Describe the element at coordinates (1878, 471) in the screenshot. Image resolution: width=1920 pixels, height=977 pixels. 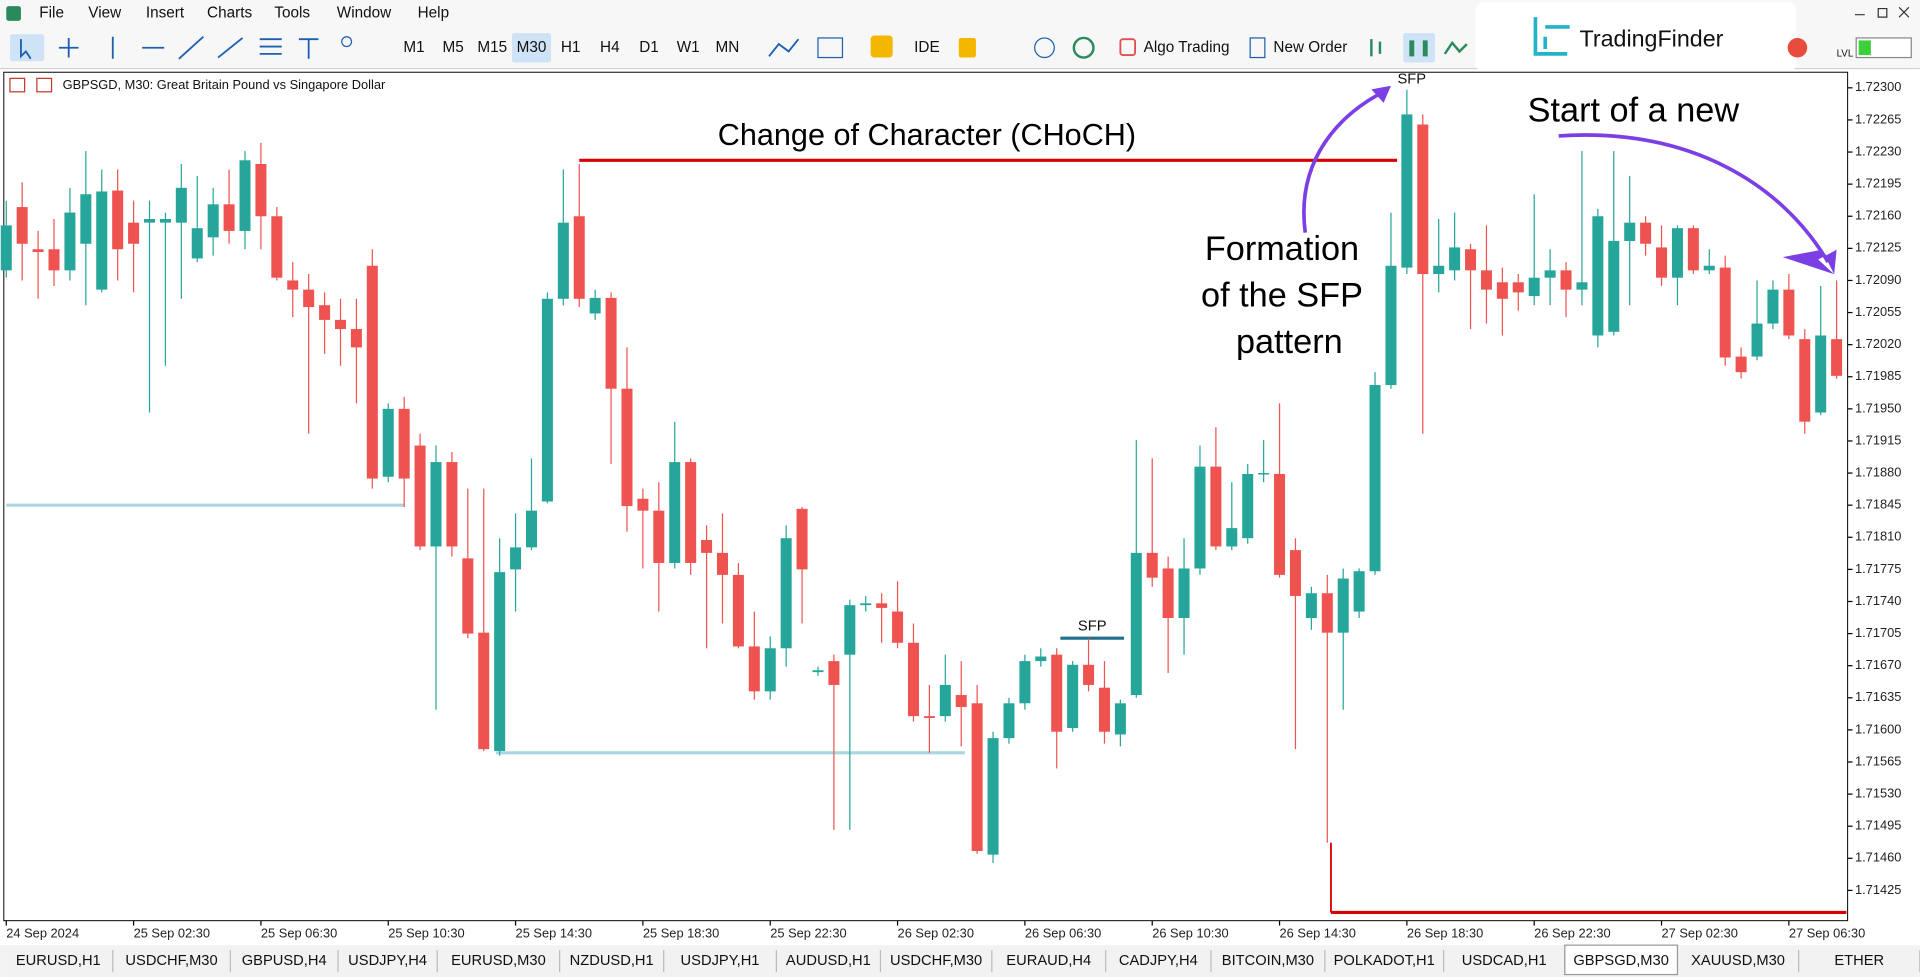
I see `y-tick-label: 1.71880` at that location.